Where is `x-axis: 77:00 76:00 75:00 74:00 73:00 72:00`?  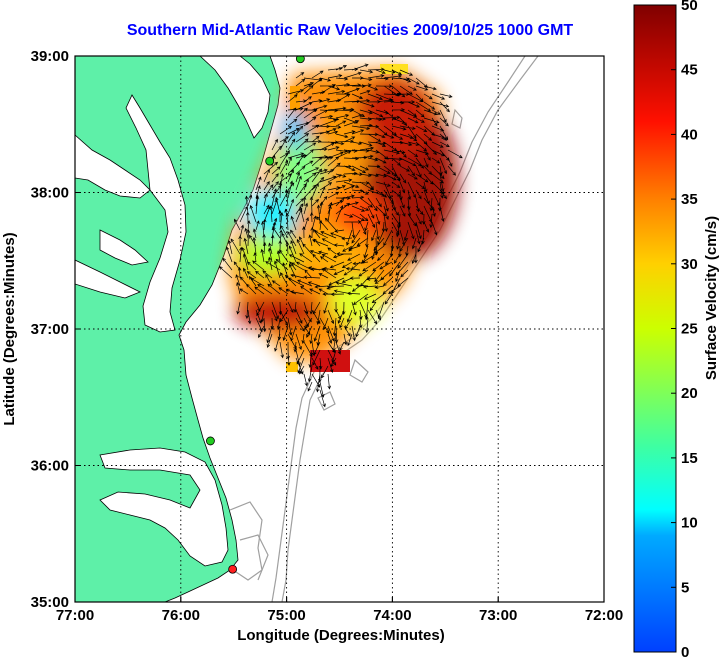 x-axis: 77:00 76:00 75:00 74:00 73:00 72:00 is located at coordinates (339, 610).